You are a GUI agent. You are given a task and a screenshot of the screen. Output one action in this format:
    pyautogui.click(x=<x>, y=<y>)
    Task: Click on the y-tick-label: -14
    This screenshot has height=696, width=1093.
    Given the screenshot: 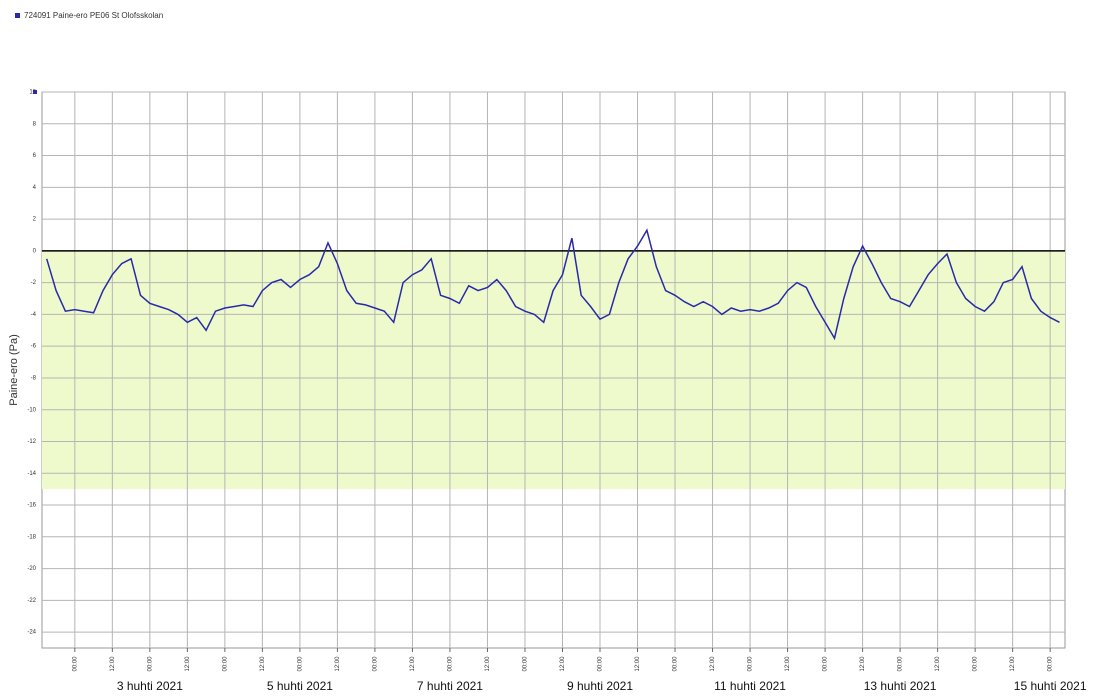 What is the action you would take?
    pyautogui.click(x=31, y=474)
    